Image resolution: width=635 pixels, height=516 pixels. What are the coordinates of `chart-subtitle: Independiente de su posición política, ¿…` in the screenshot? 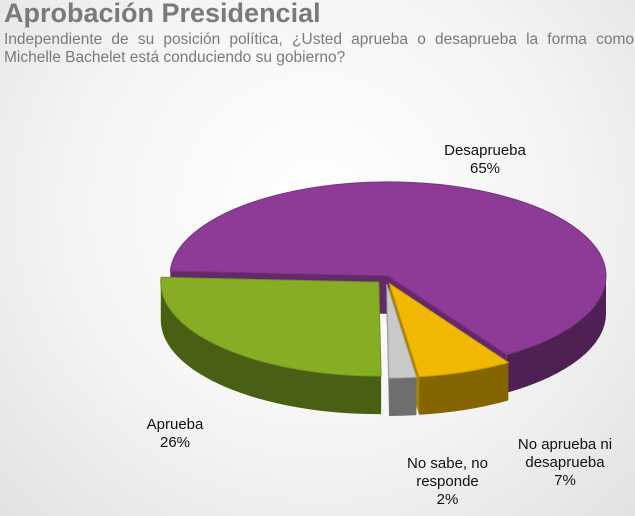 It's located at (319, 48).